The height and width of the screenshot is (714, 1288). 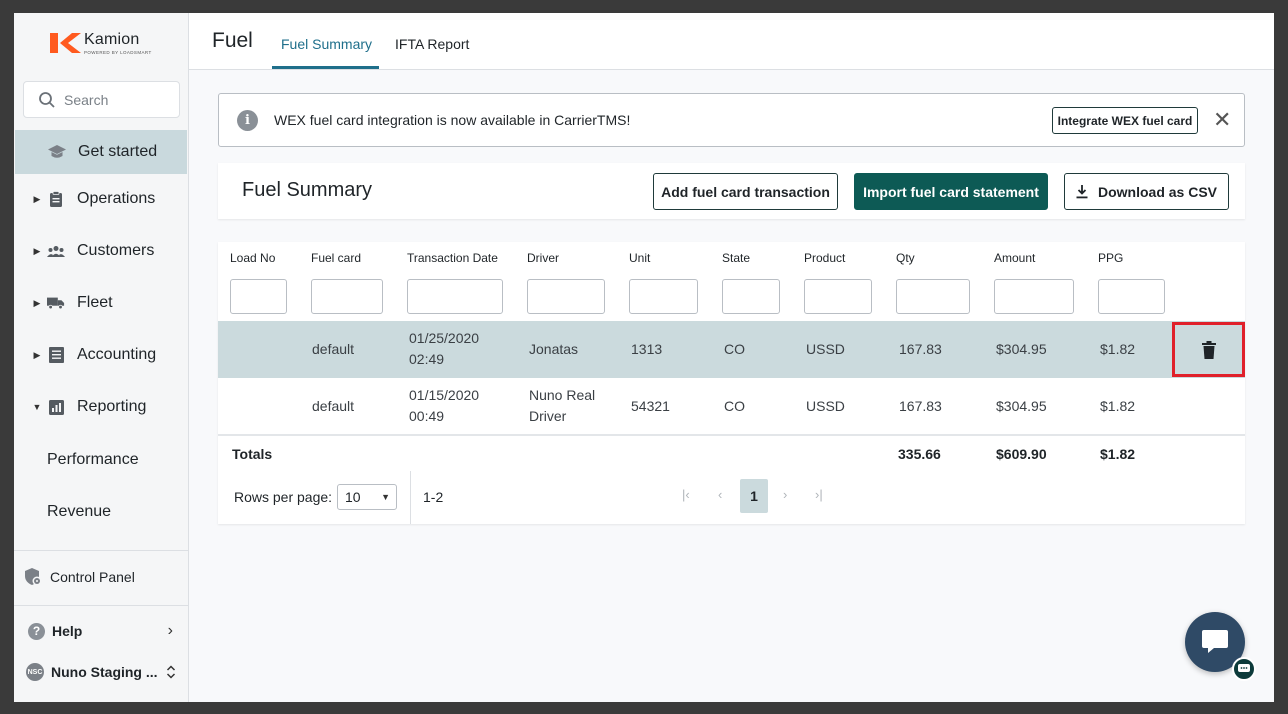 I want to click on rows-per-page-value: 10, so click(x=353, y=497).